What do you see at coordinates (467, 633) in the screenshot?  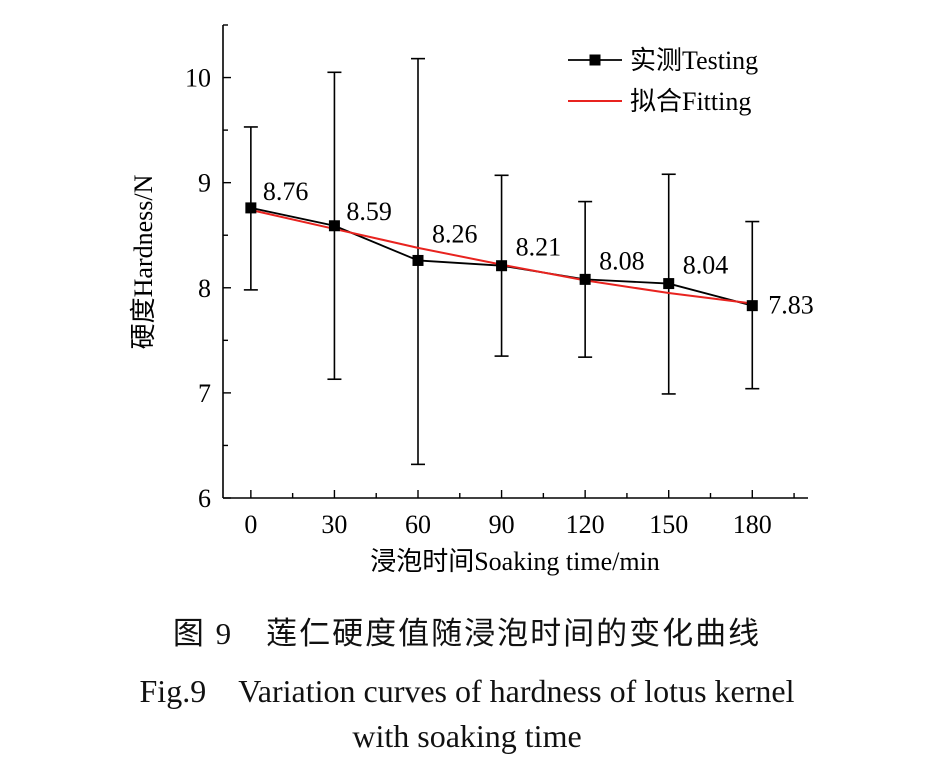 I see `caption-cn: 图 9 莲仁硬度值随浸泡时间的变化曲线` at bounding box center [467, 633].